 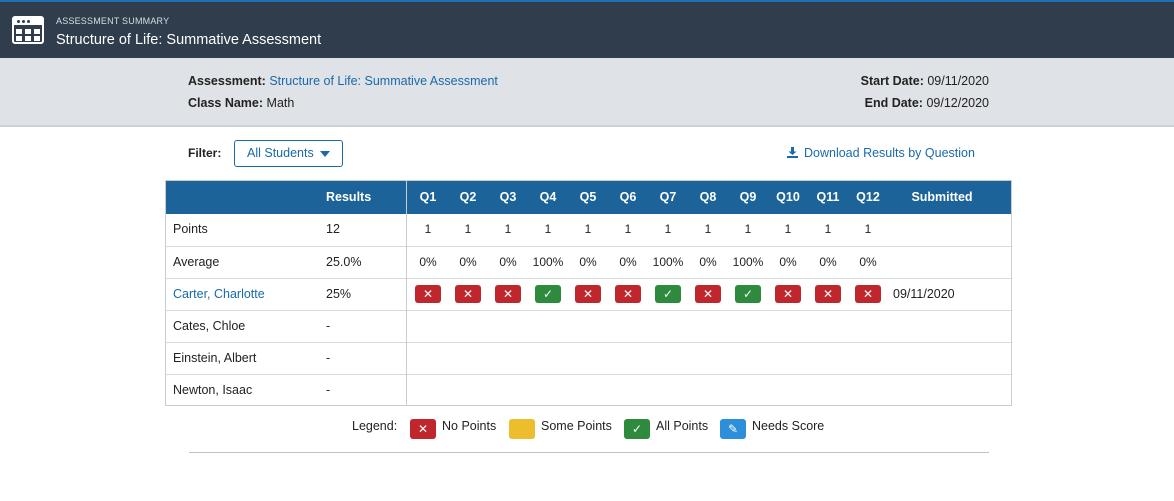 I want to click on assessment-label: Assessment:, so click(x=227, y=81).